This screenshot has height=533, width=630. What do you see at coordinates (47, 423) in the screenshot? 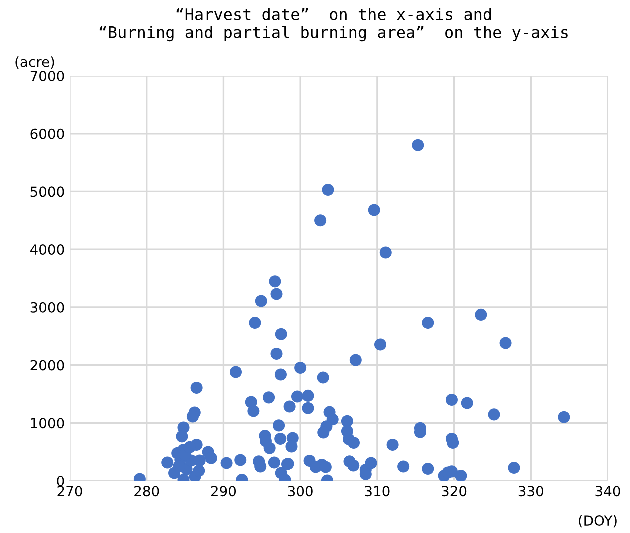
I see `y-tick-label: 1000` at bounding box center [47, 423].